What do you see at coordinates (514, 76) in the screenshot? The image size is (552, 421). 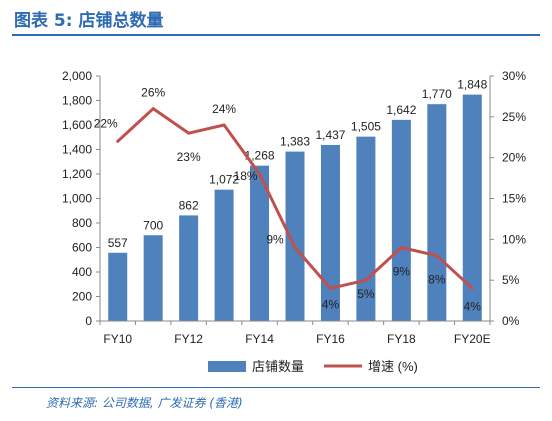 I see `right-tick-label: 30%` at bounding box center [514, 76].